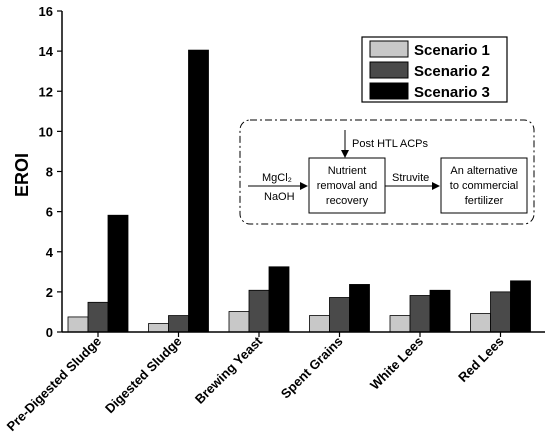  What do you see at coordinates (452, 92) in the screenshot?
I see `legend-label-scenario-3: Scenario 3` at bounding box center [452, 92].